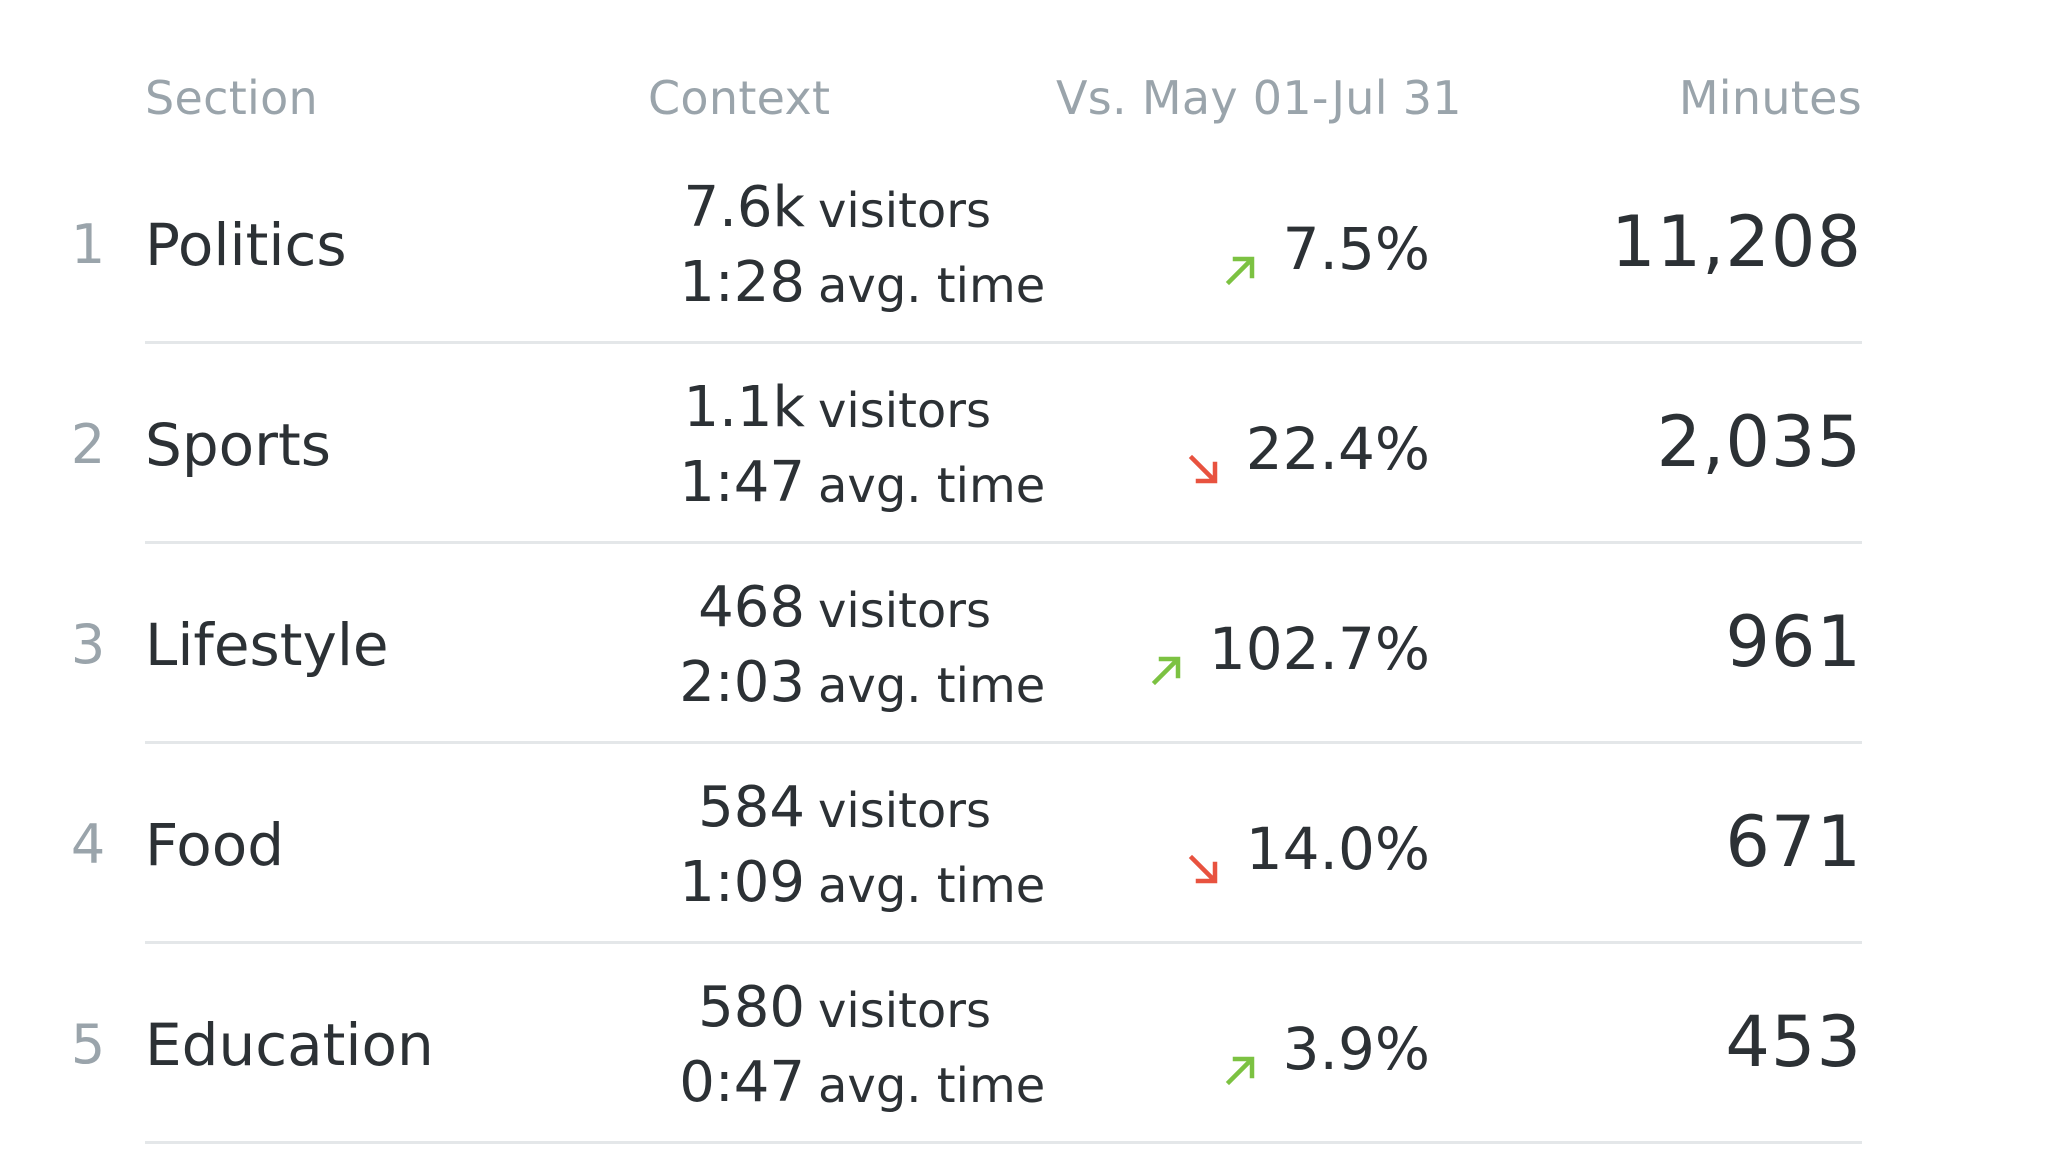  What do you see at coordinates (1259, 98) in the screenshot?
I see `column-header-comparison: Vs. May 01-Jul 31` at bounding box center [1259, 98].